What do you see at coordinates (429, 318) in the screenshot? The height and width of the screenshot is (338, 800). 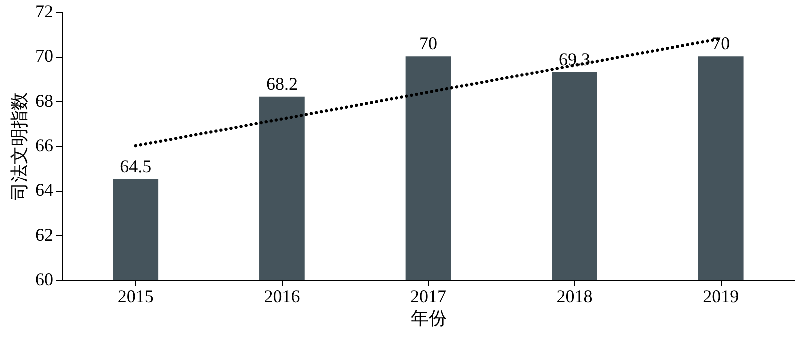 I see `x-axis-title: 年份` at bounding box center [429, 318].